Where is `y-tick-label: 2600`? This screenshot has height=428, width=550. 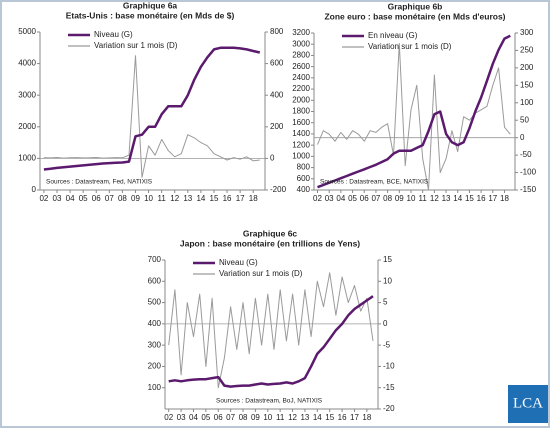 y-tick-label: 2600 is located at coordinates (301, 66).